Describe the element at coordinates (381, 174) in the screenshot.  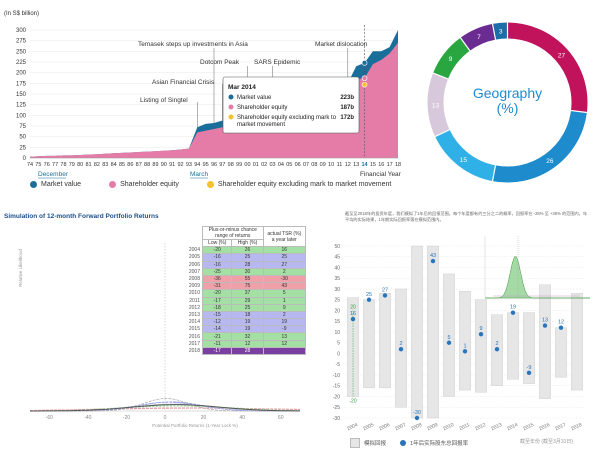
I see `x-label-right: Financial Year` at that location.